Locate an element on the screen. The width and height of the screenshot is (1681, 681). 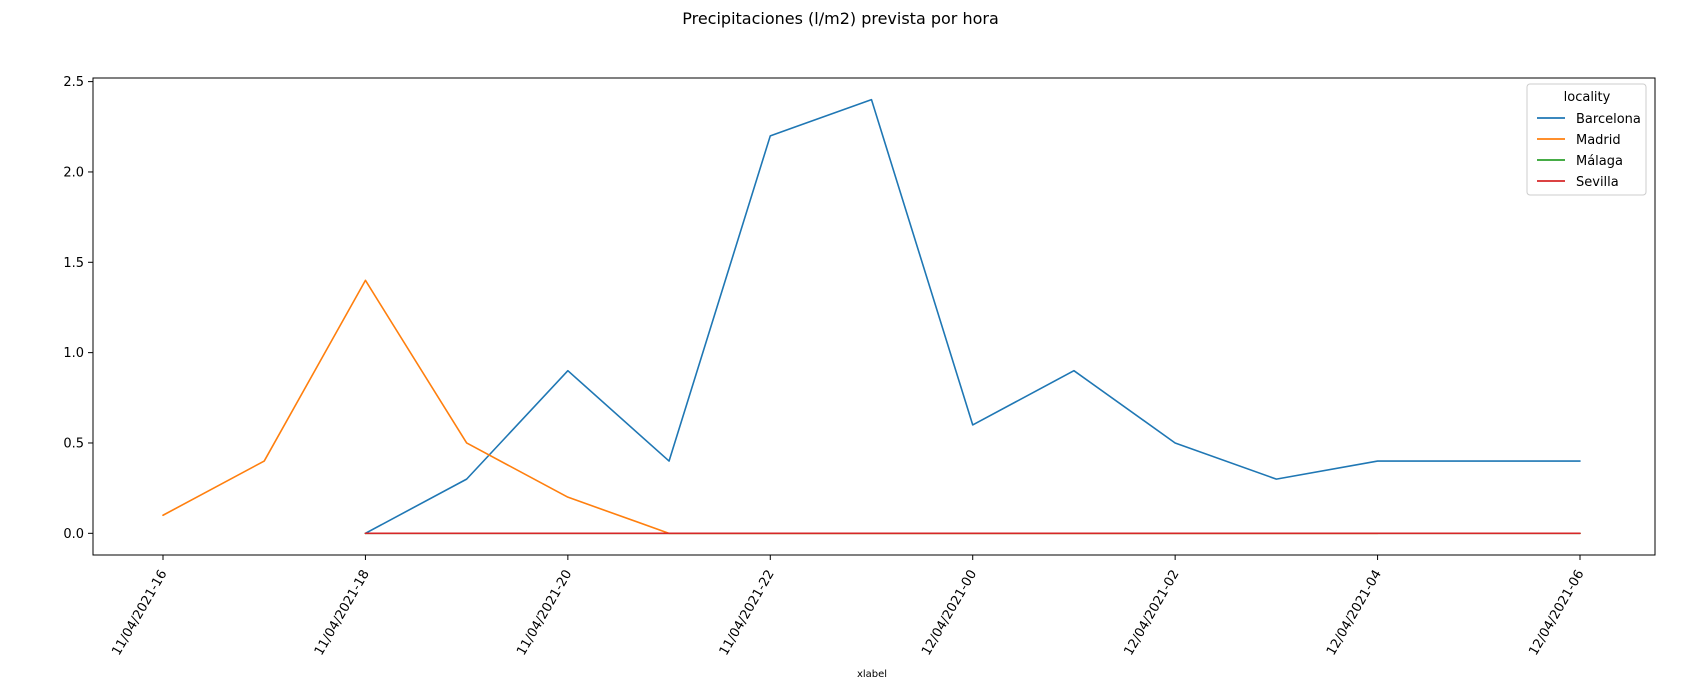
x-tick-label: 12/04/2021-02 is located at coordinates (1152, 613).